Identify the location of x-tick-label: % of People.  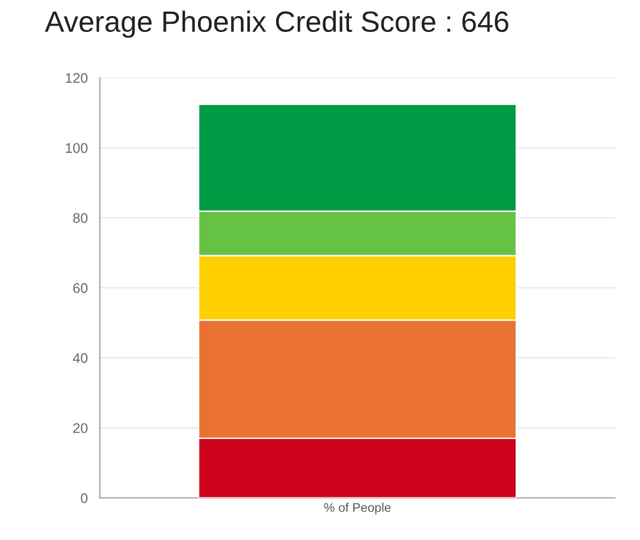
(357, 508).